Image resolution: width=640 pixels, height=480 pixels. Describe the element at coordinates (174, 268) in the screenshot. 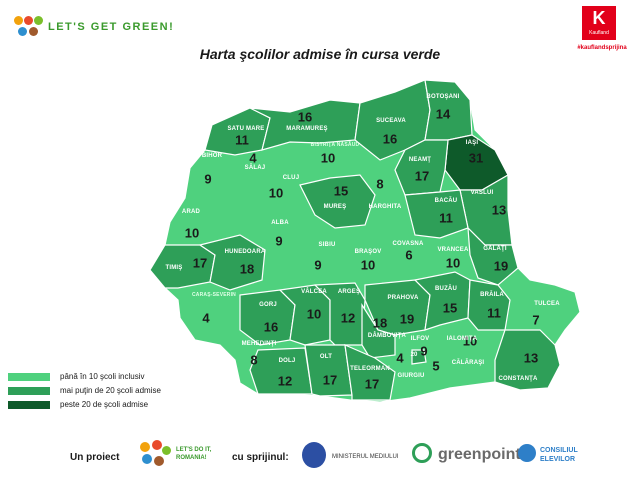

I see `county-name-timi-: TIMIŞ` at that location.